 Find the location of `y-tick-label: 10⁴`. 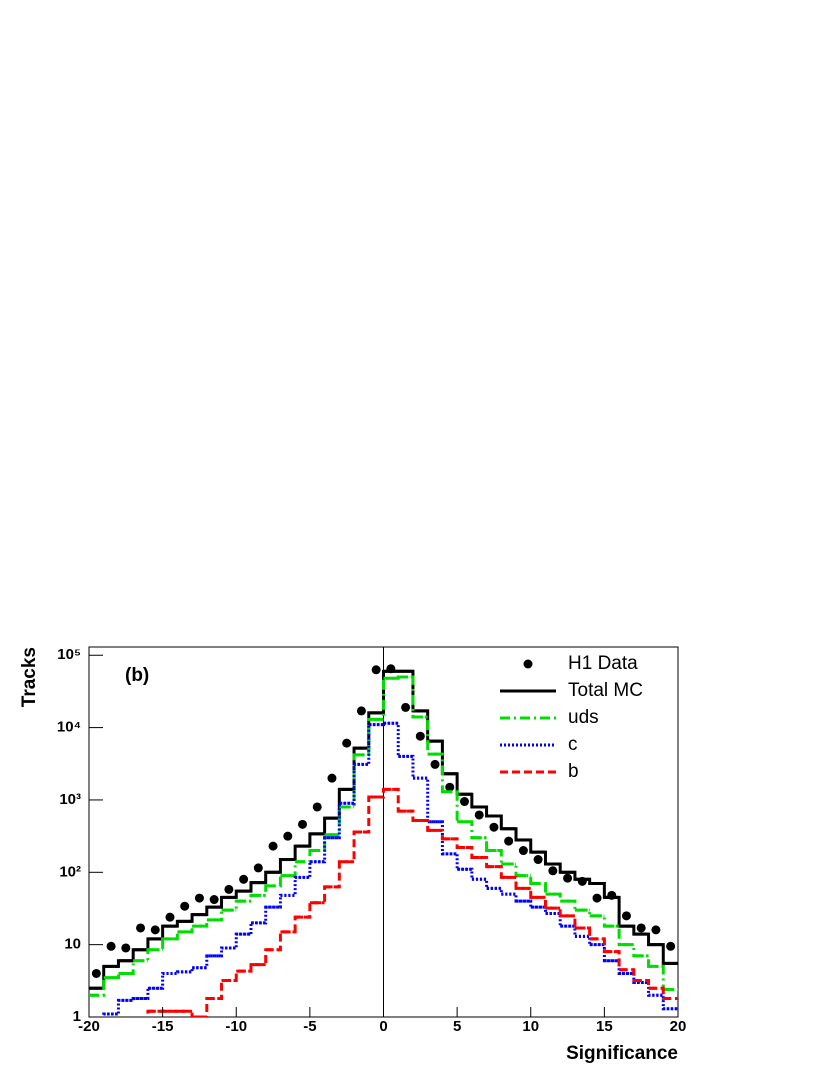

y-tick-label: 10⁴ is located at coordinates (69, 727).